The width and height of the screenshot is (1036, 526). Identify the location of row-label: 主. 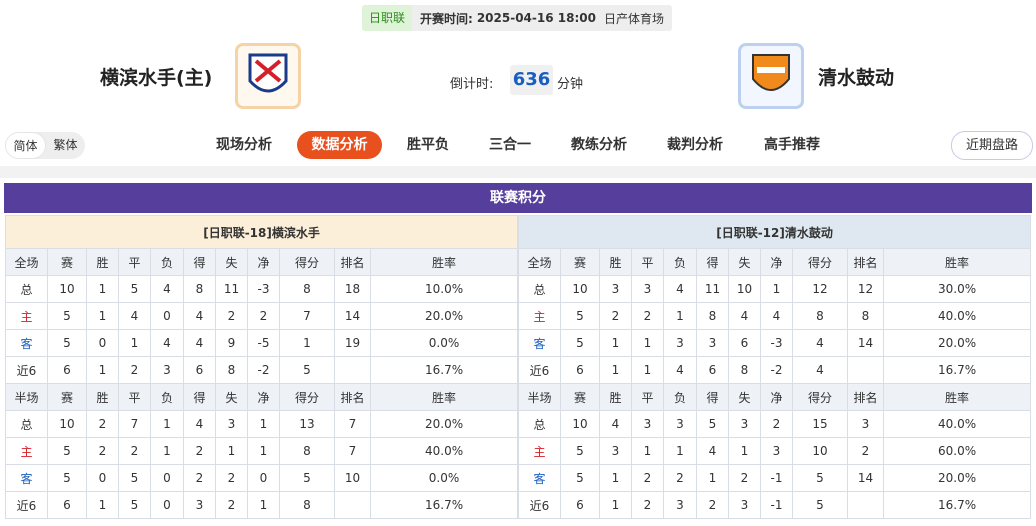
(539, 316).